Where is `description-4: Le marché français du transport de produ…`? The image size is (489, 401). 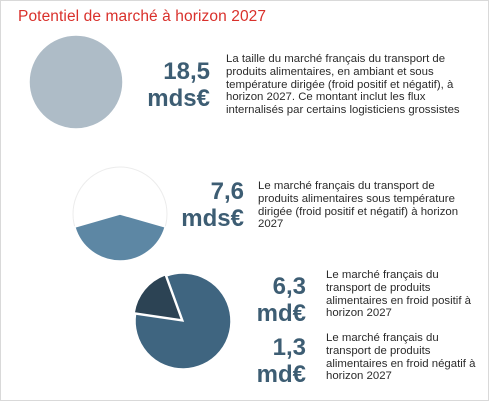
description-4: Le marché français du transport de produ… is located at coordinates (401, 357).